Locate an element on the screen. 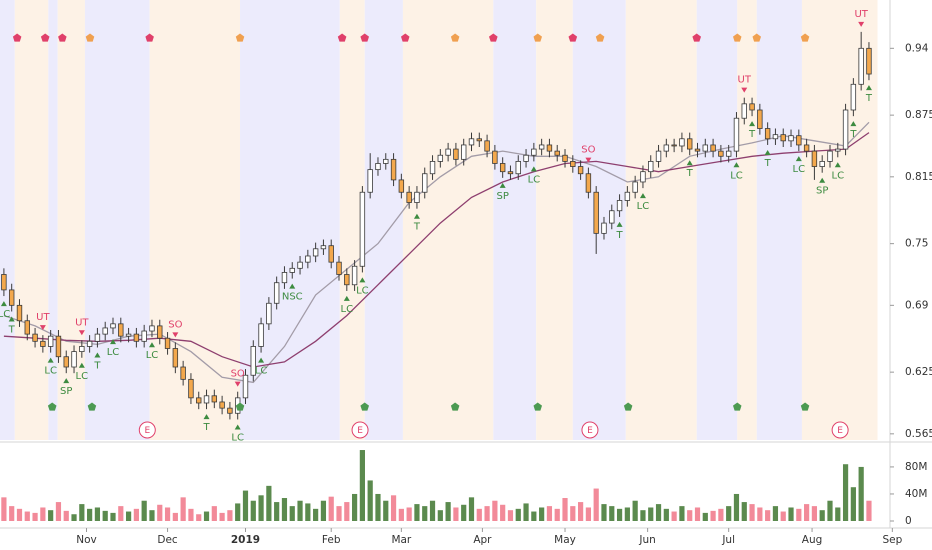 This screenshot has height=550, width=932. session-band is located at coordinates (599, 220).